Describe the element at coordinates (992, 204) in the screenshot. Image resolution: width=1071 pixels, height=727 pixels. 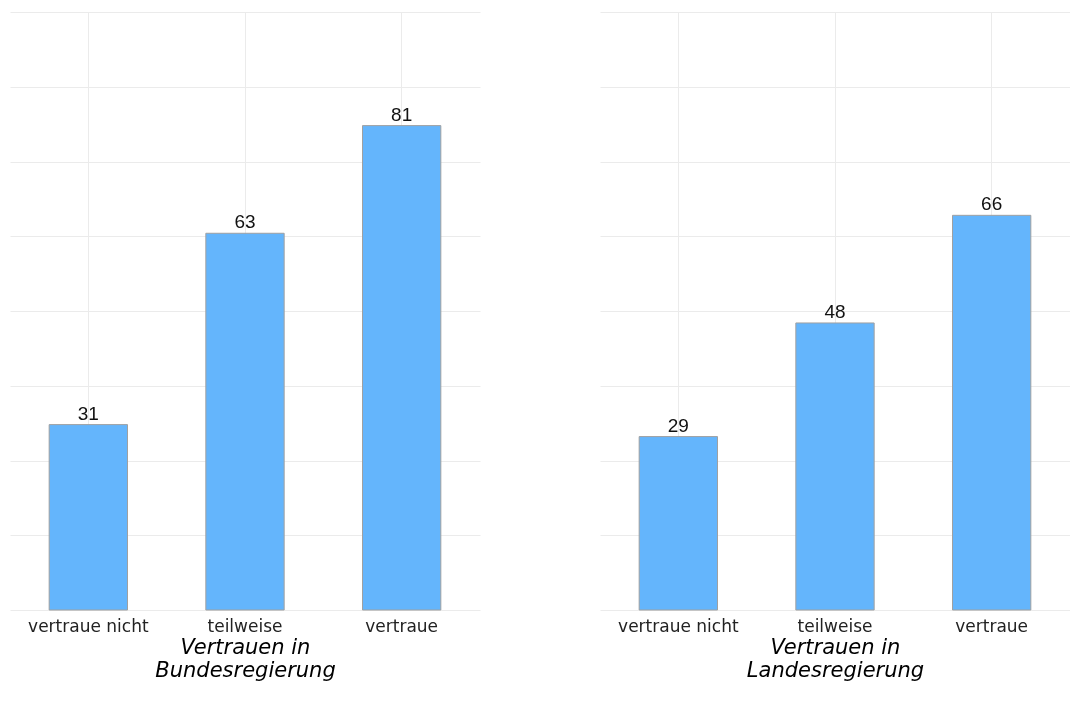
I see `data-label: 66` at that location.